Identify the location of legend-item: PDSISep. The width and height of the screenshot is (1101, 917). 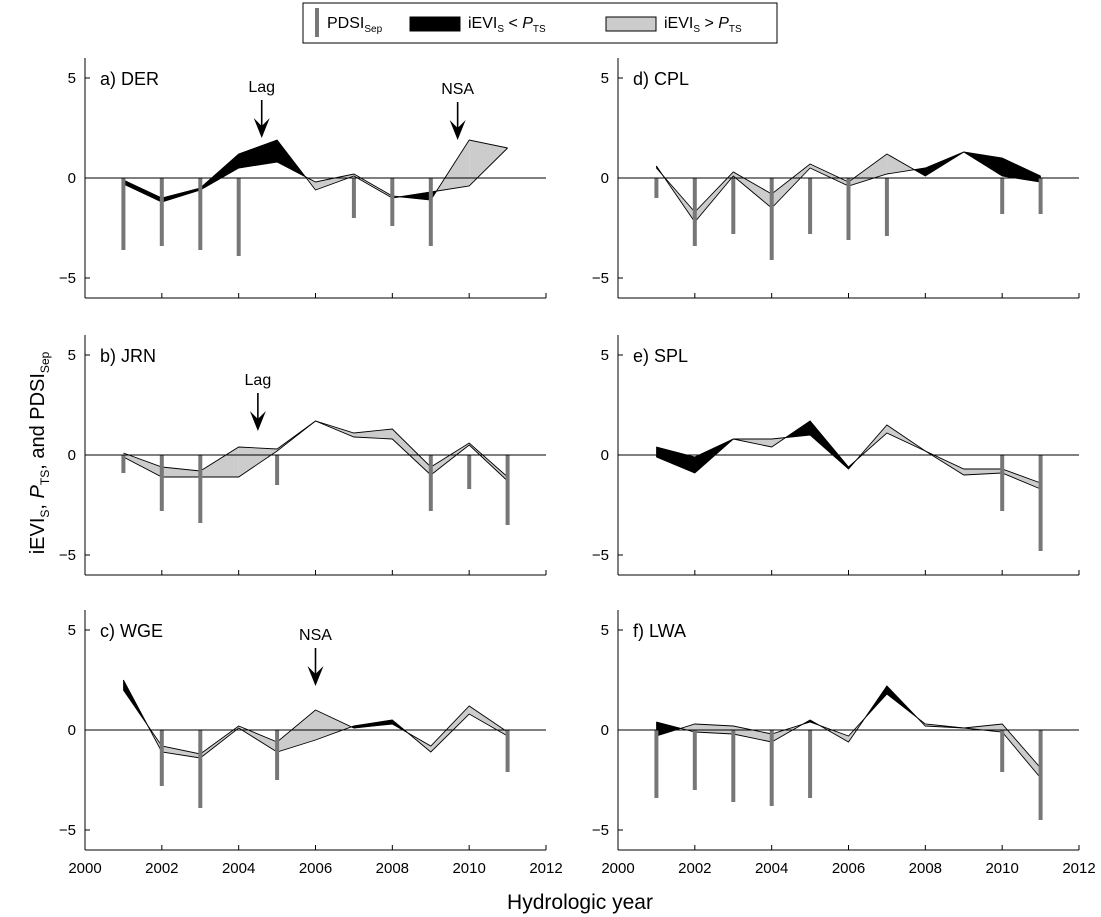
(349, 22).